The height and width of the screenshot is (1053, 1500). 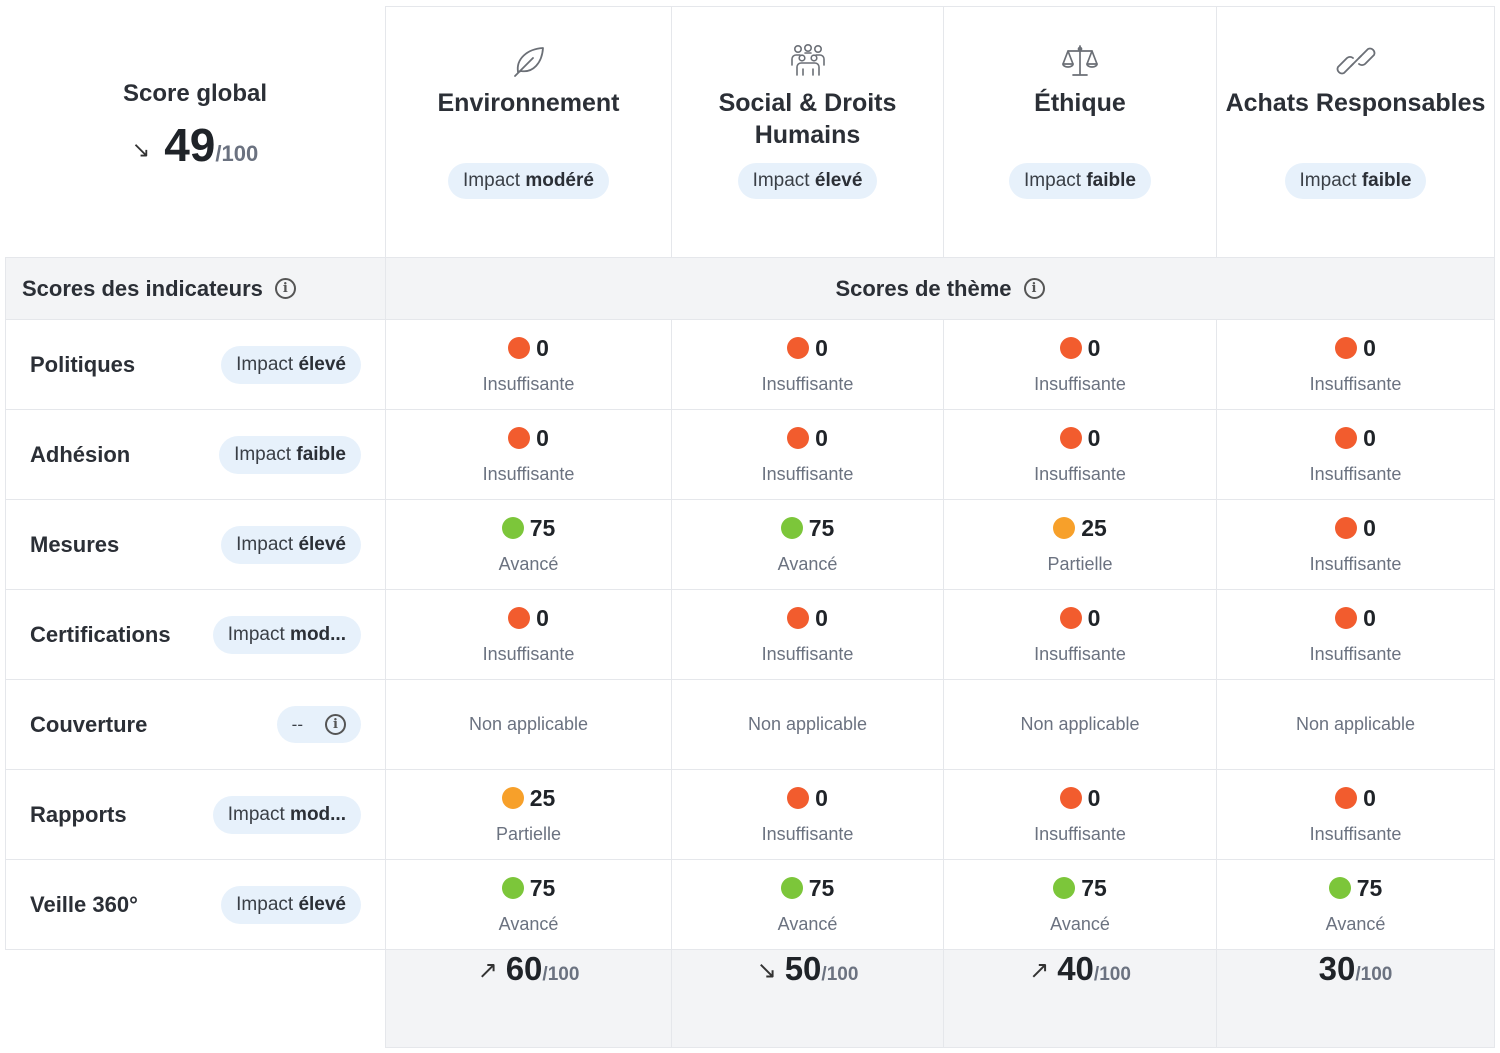 I want to click on theme-total: ↘ 50 /100, so click(x=807, y=999).